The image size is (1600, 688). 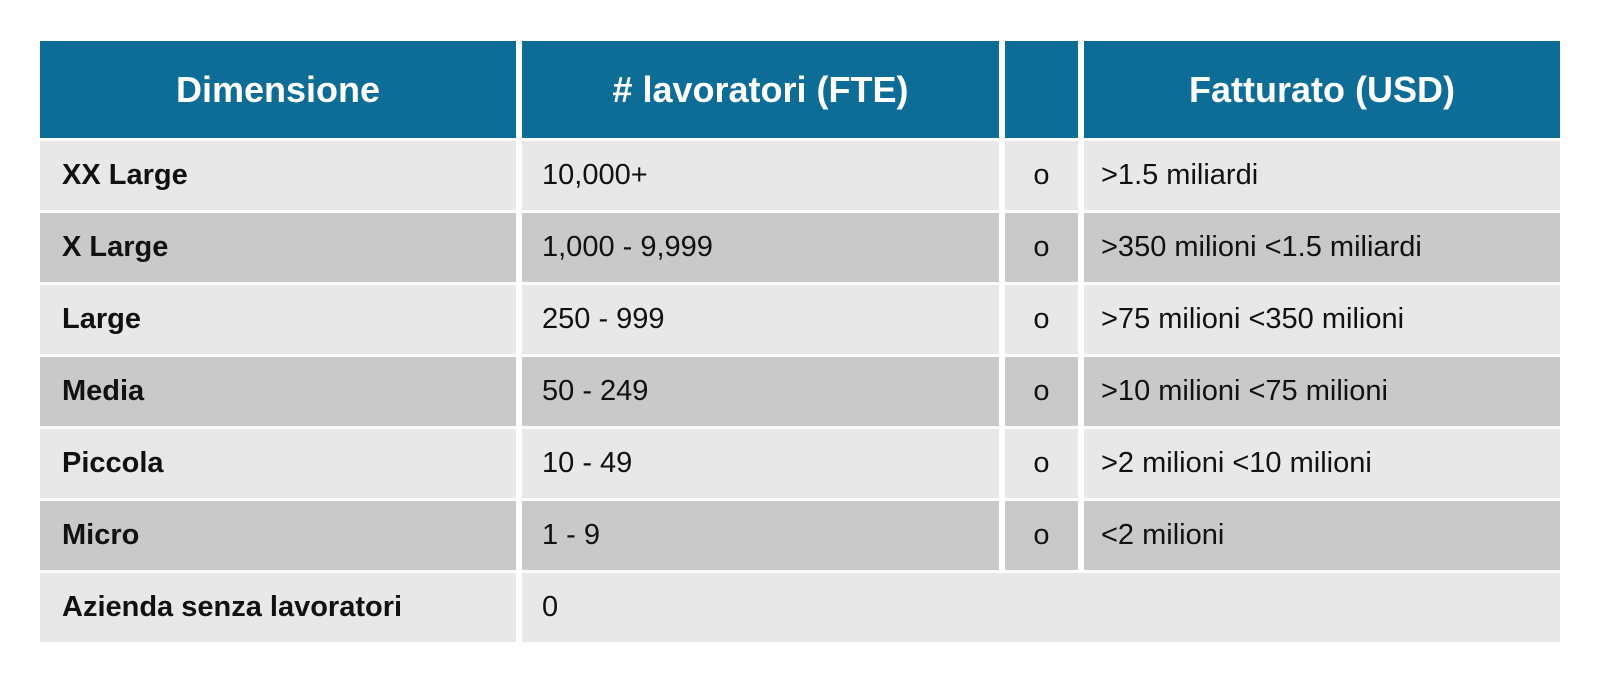 What do you see at coordinates (1041, 391) in the screenshot?
I see `row-media-connector: o` at bounding box center [1041, 391].